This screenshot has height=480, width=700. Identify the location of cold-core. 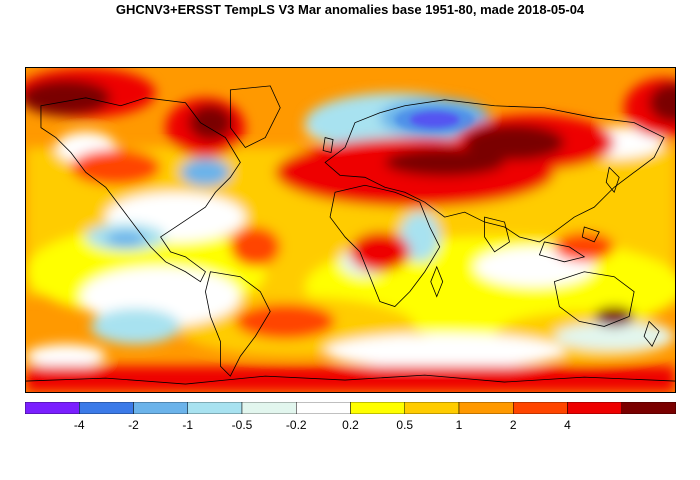
(434, 119).